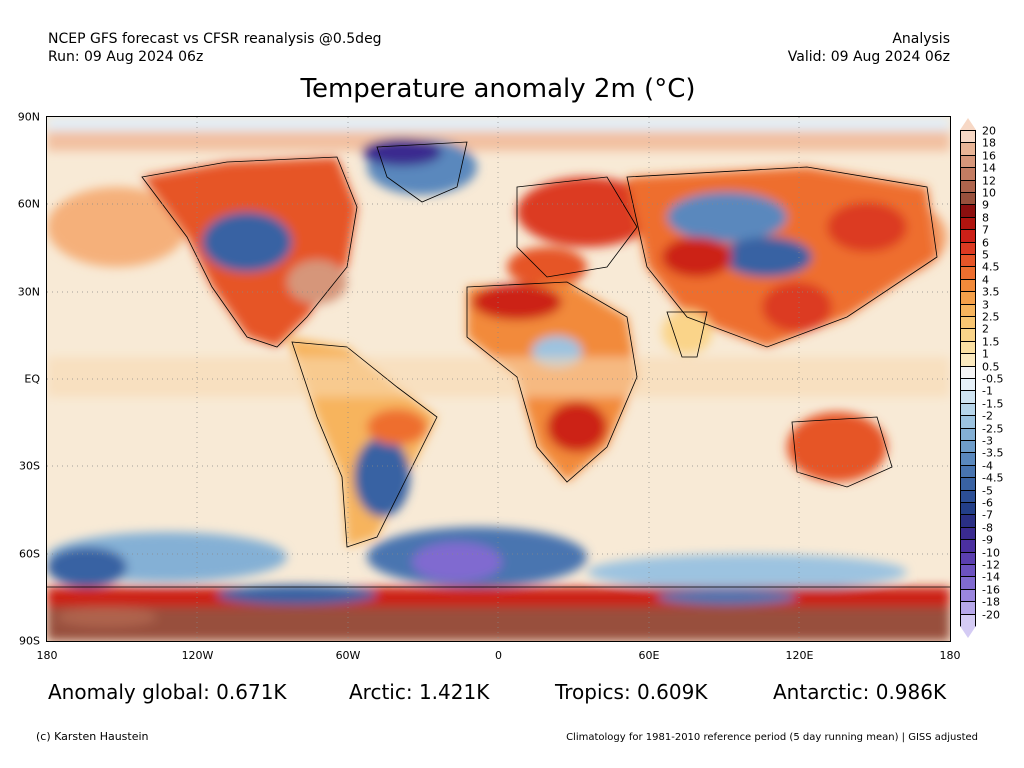  What do you see at coordinates (987, 441) in the screenshot?
I see `colorbar-label: -3` at bounding box center [987, 441].